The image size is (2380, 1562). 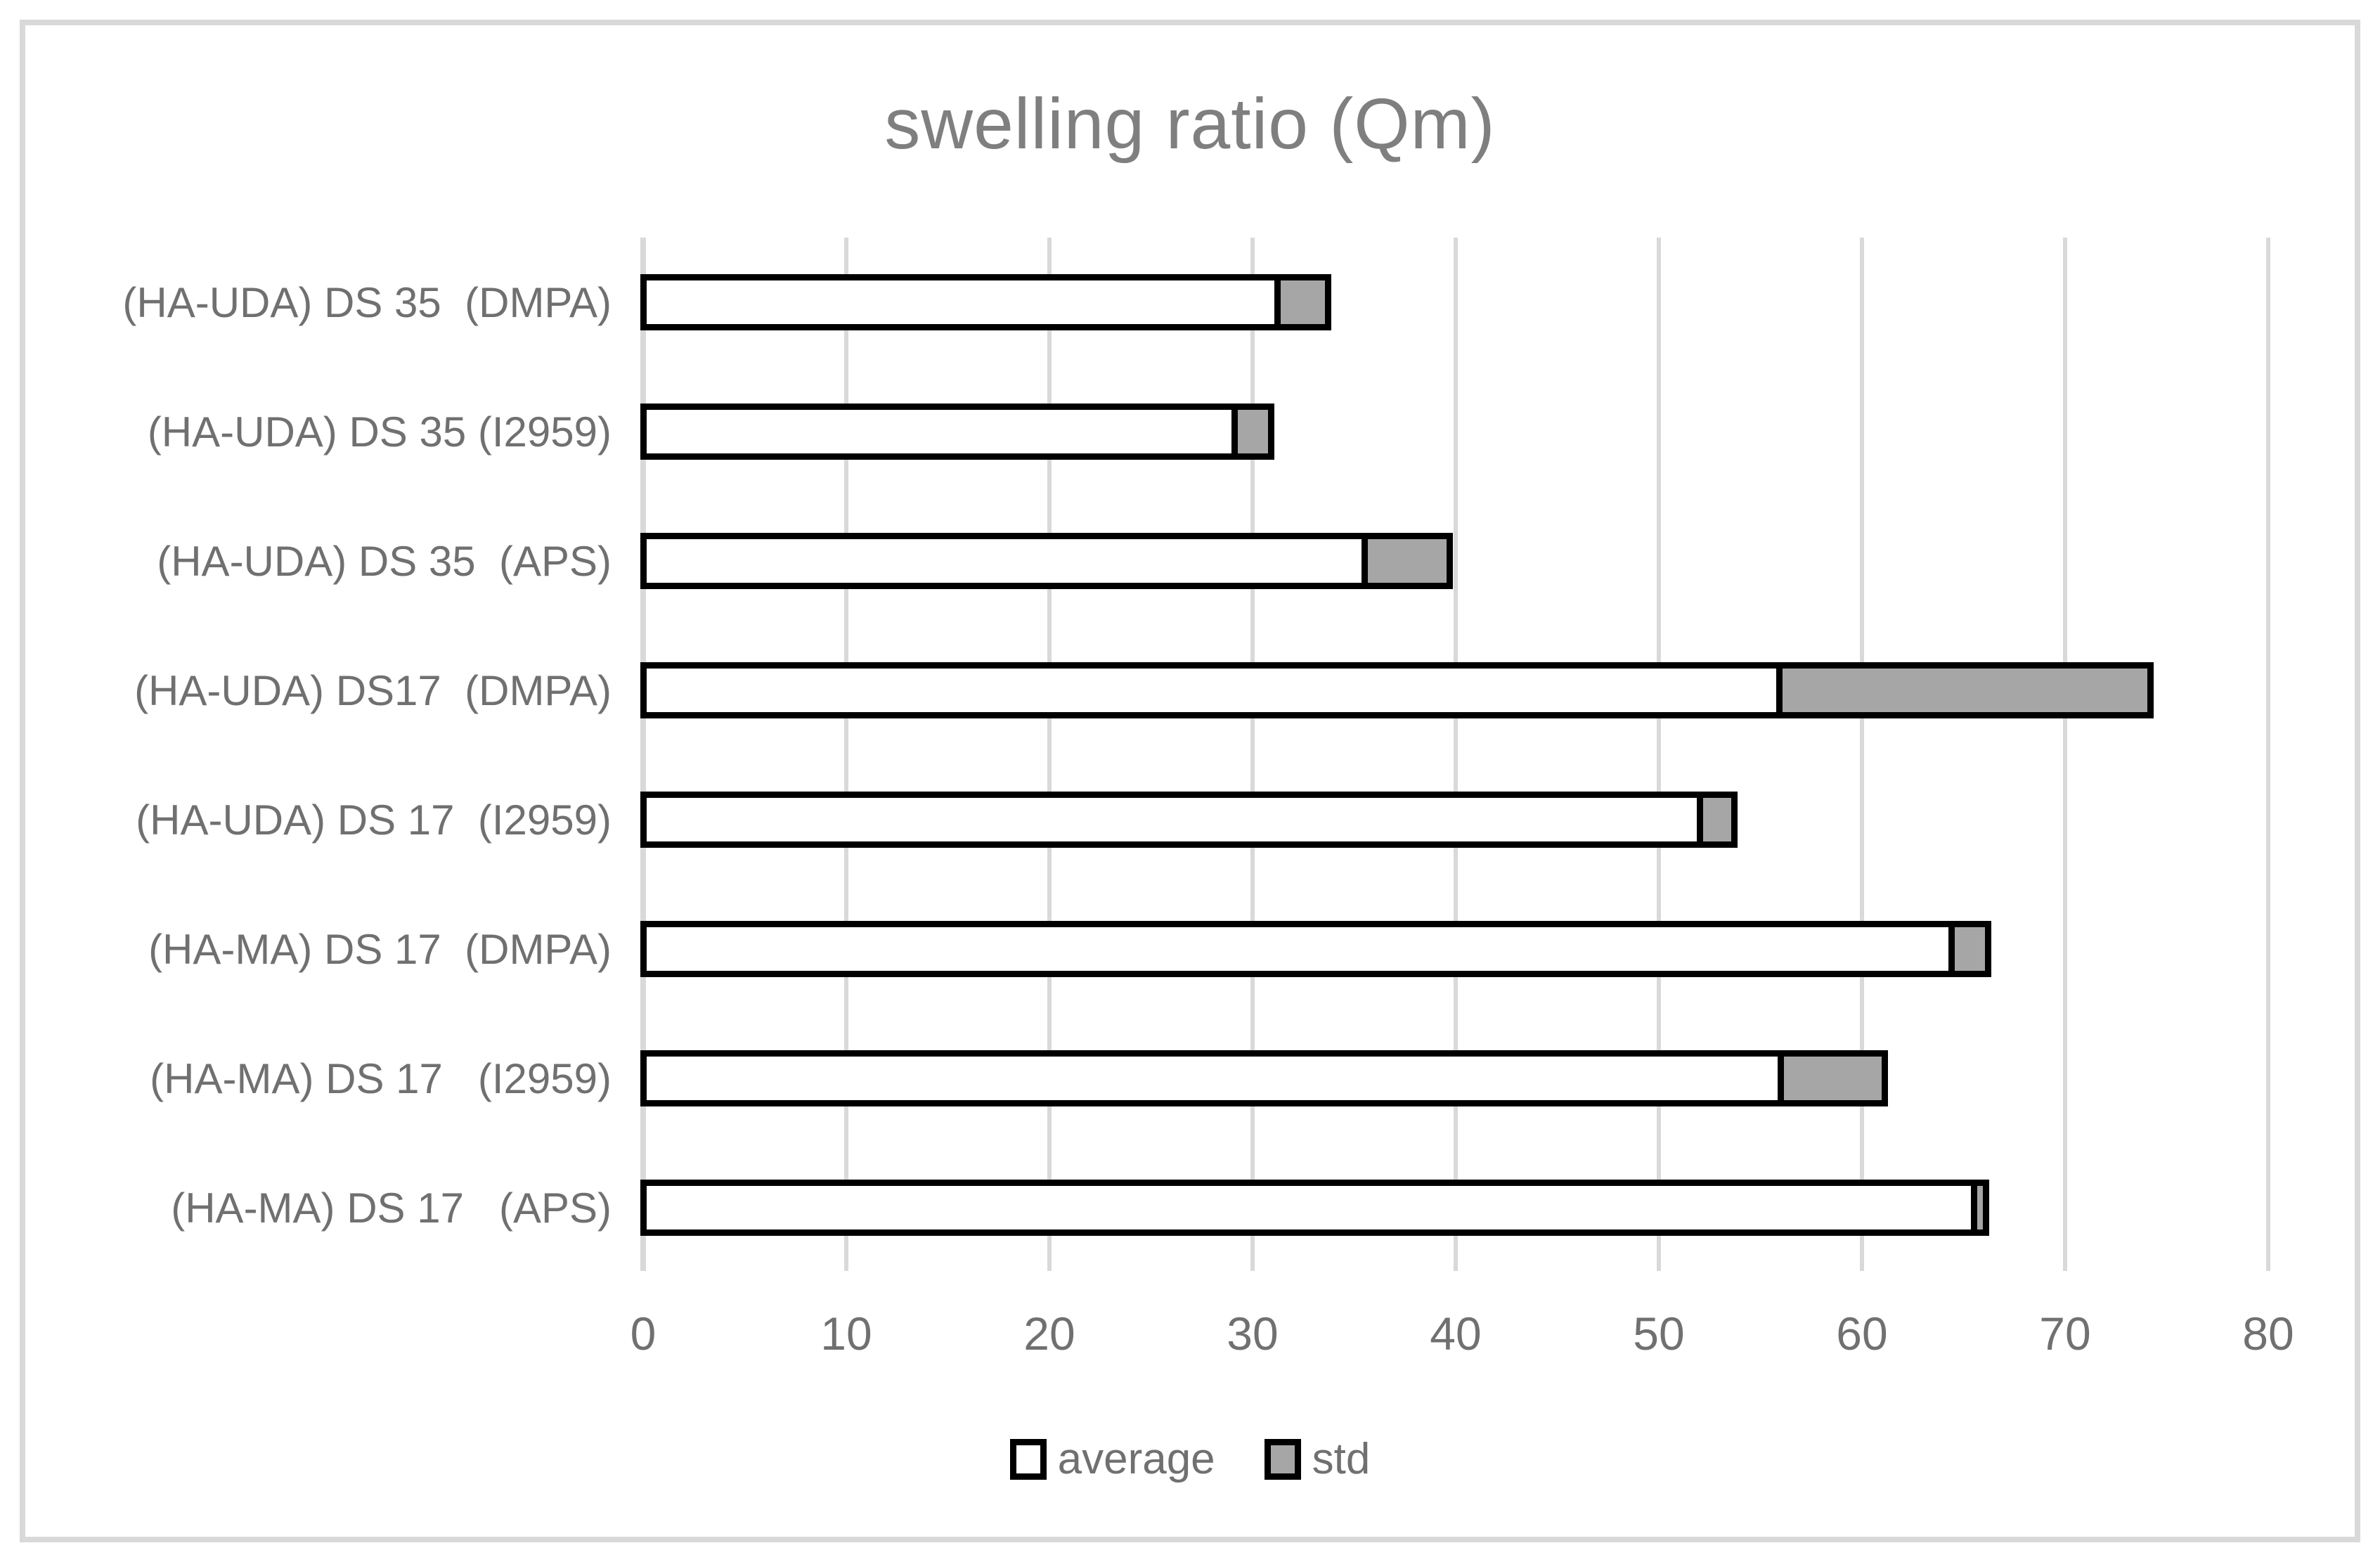 What do you see at coordinates (1136, 1459) in the screenshot?
I see `legend-label-average: average` at bounding box center [1136, 1459].